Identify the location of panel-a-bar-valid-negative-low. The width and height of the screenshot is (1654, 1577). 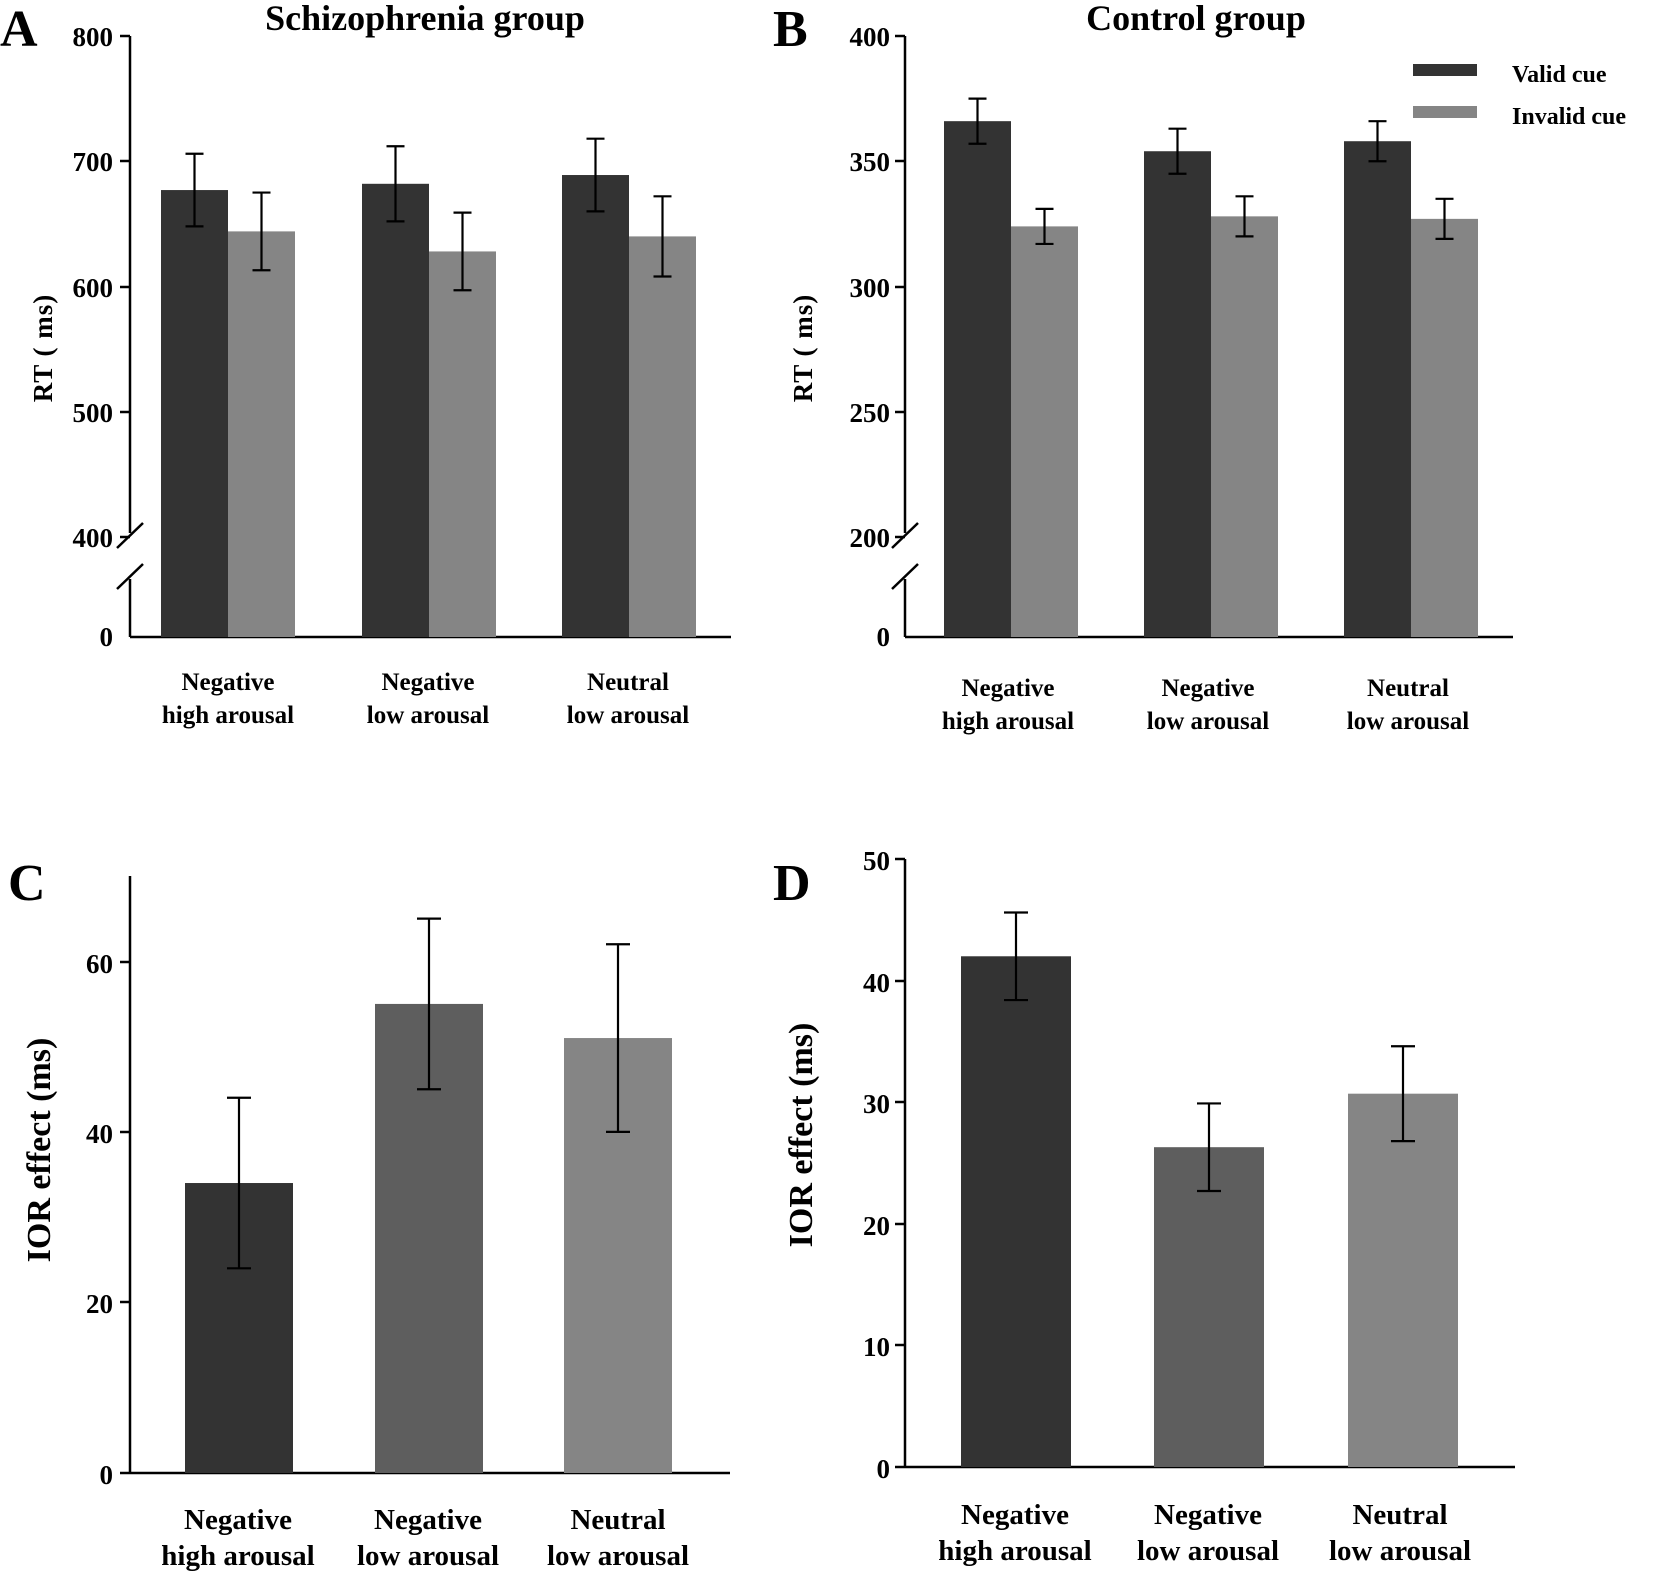
(395, 410).